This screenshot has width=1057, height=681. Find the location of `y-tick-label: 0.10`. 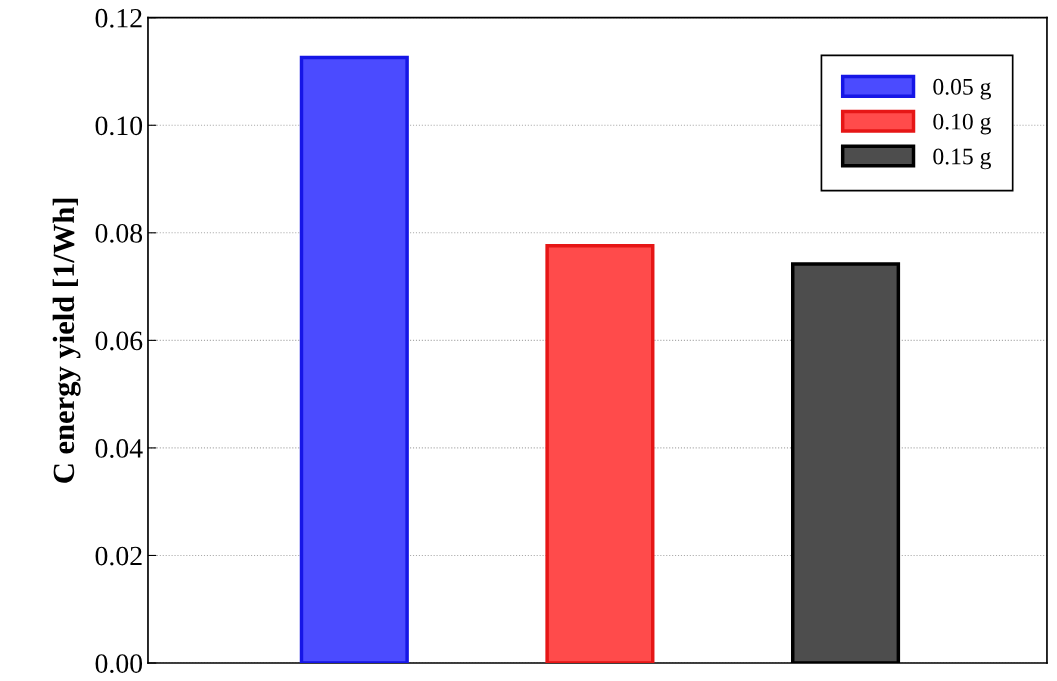

y-tick-label: 0.10 is located at coordinates (119, 126).